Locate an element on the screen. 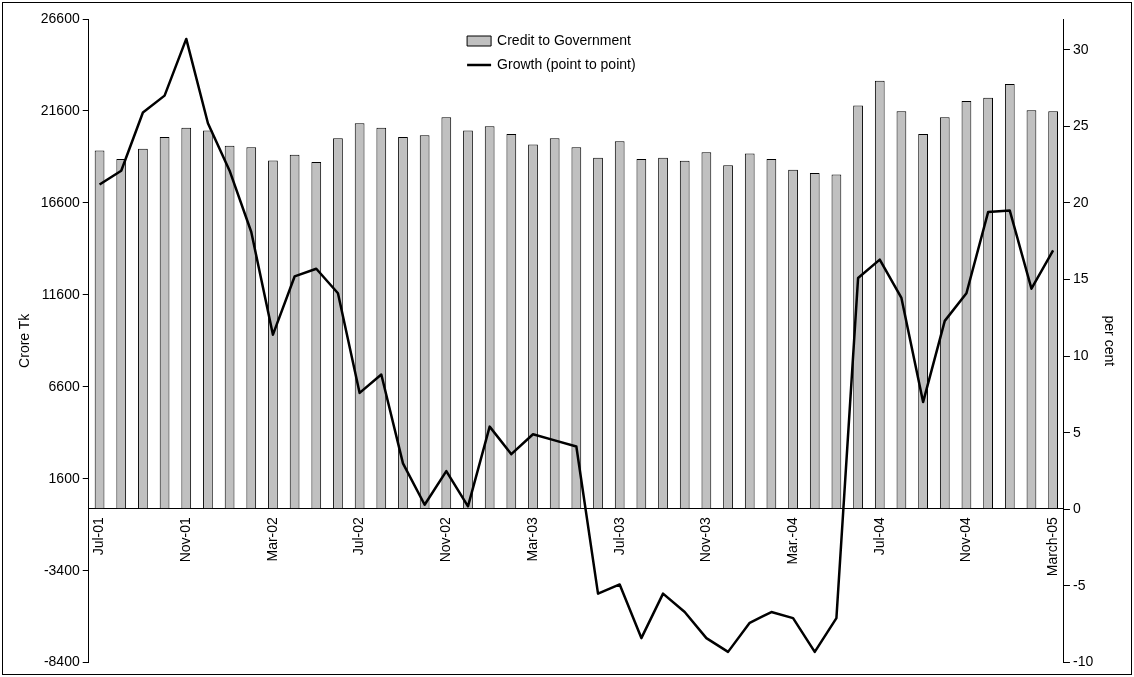 This screenshot has height=677, width=1134. y-tick-label: 6600 is located at coordinates (64, 385).